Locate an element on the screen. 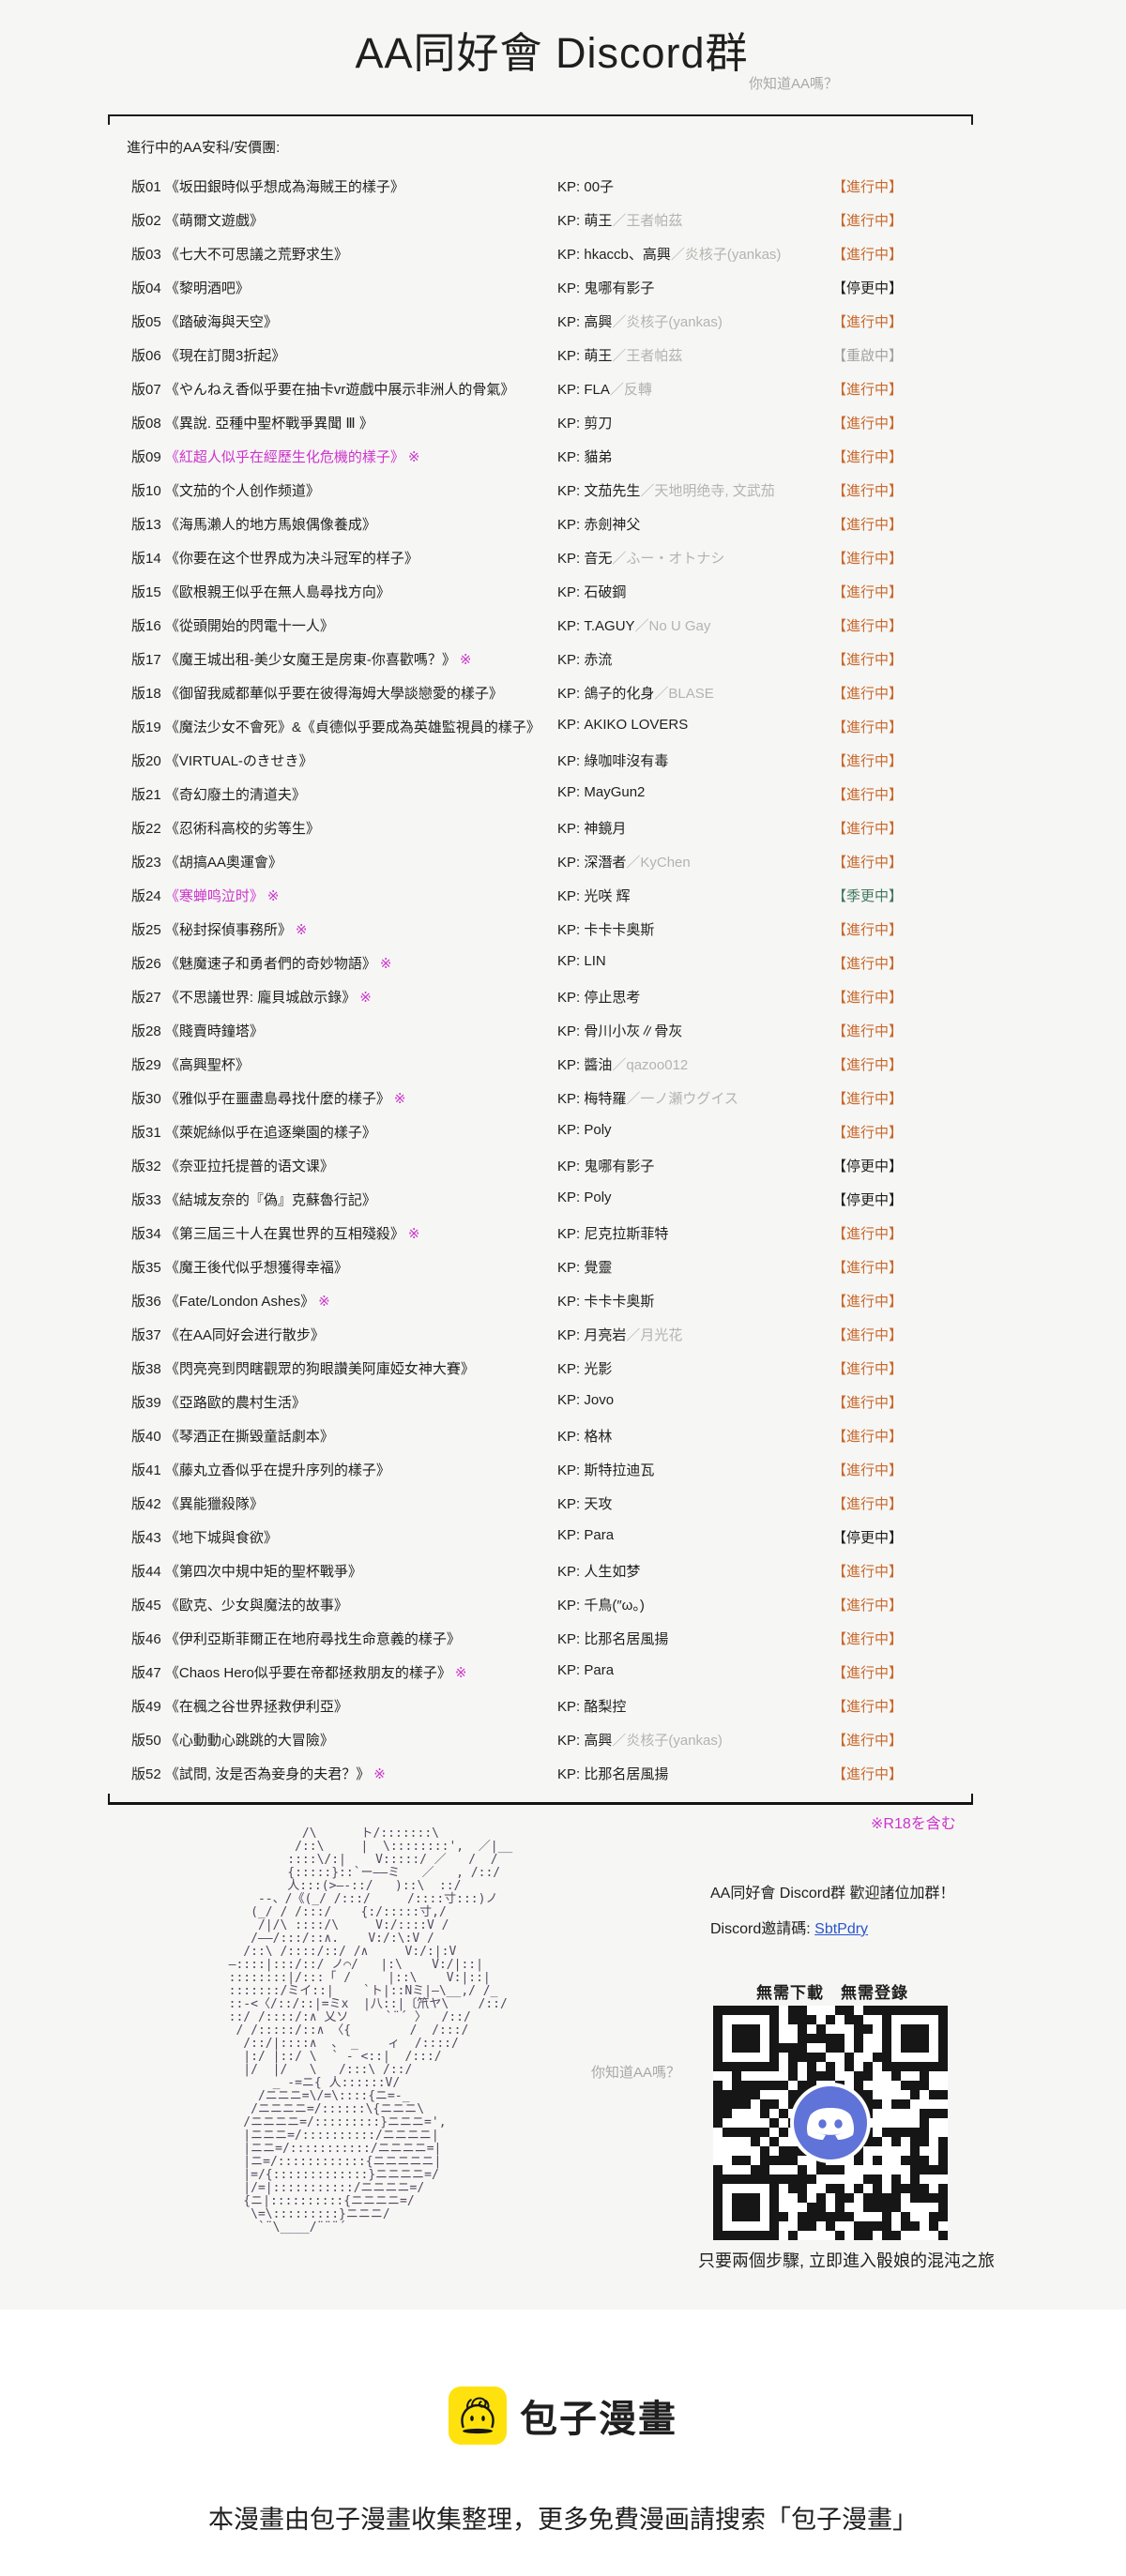 This screenshot has height=2576, width=1126. footer: 包子漫畫 本漫畫由包子漫畫收集整理，更多免費漫画請搜索「包子漫畫」 is located at coordinates (563, 2443).